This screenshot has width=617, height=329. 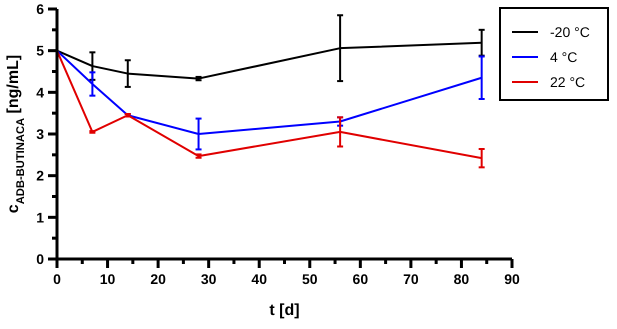 I want to click on x-tick-label: 20, so click(x=158, y=279).